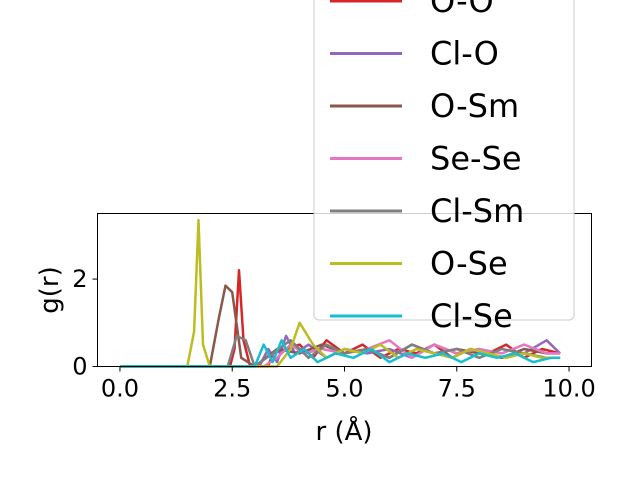 The image size is (640, 480). What do you see at coordinates (469, 264) in the screenshot?
I see `legend-label: O-Se` at bounding box center [469, 264].